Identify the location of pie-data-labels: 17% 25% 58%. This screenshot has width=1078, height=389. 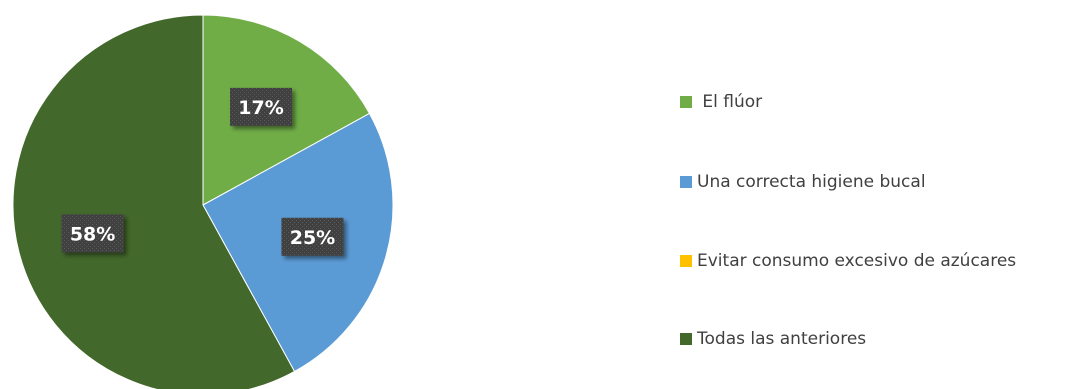
(202, 171).